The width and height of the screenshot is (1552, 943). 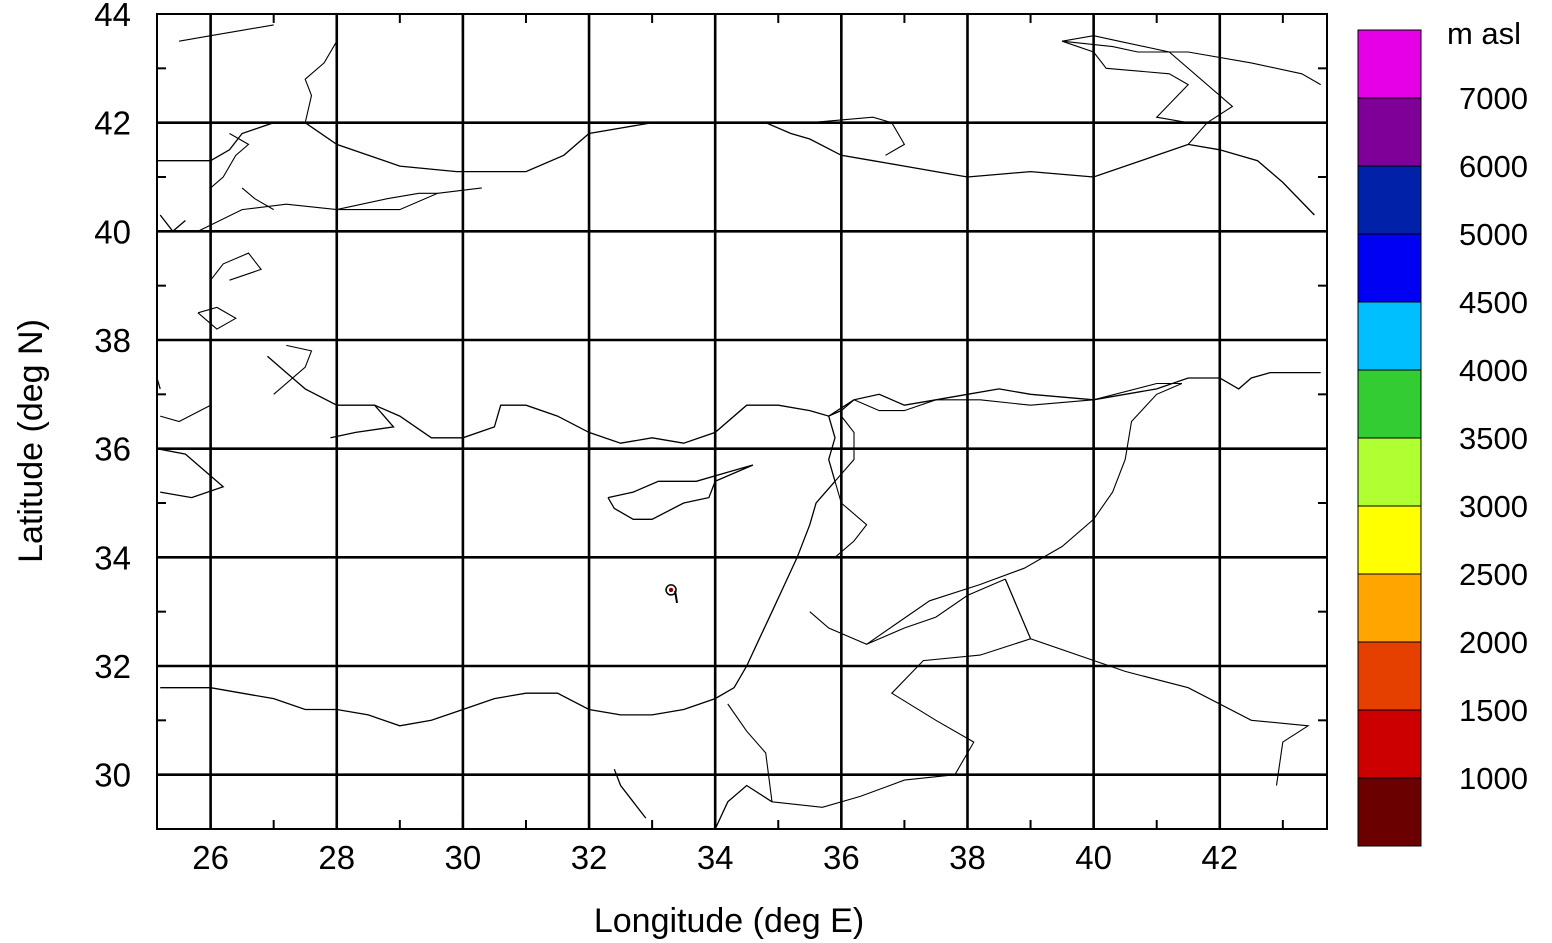 I want to click on x-tick-label-34: 34, so click(x=715, y=857).